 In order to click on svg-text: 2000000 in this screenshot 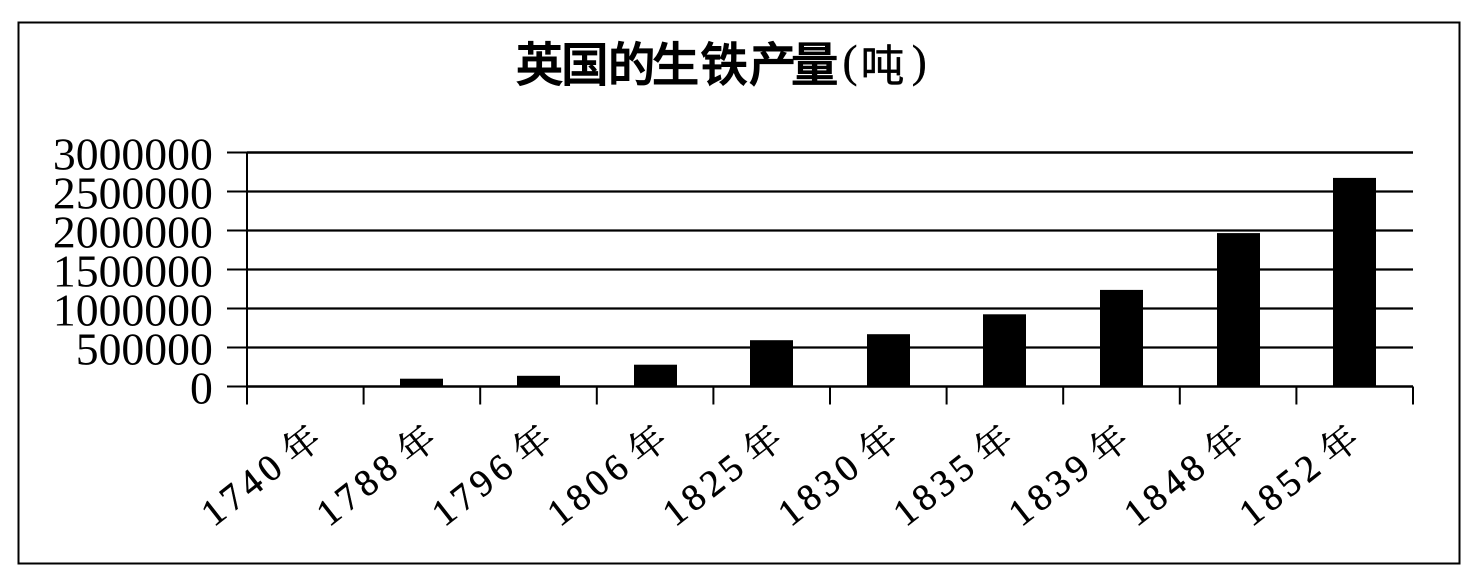, I will do `click(133, 232)`.